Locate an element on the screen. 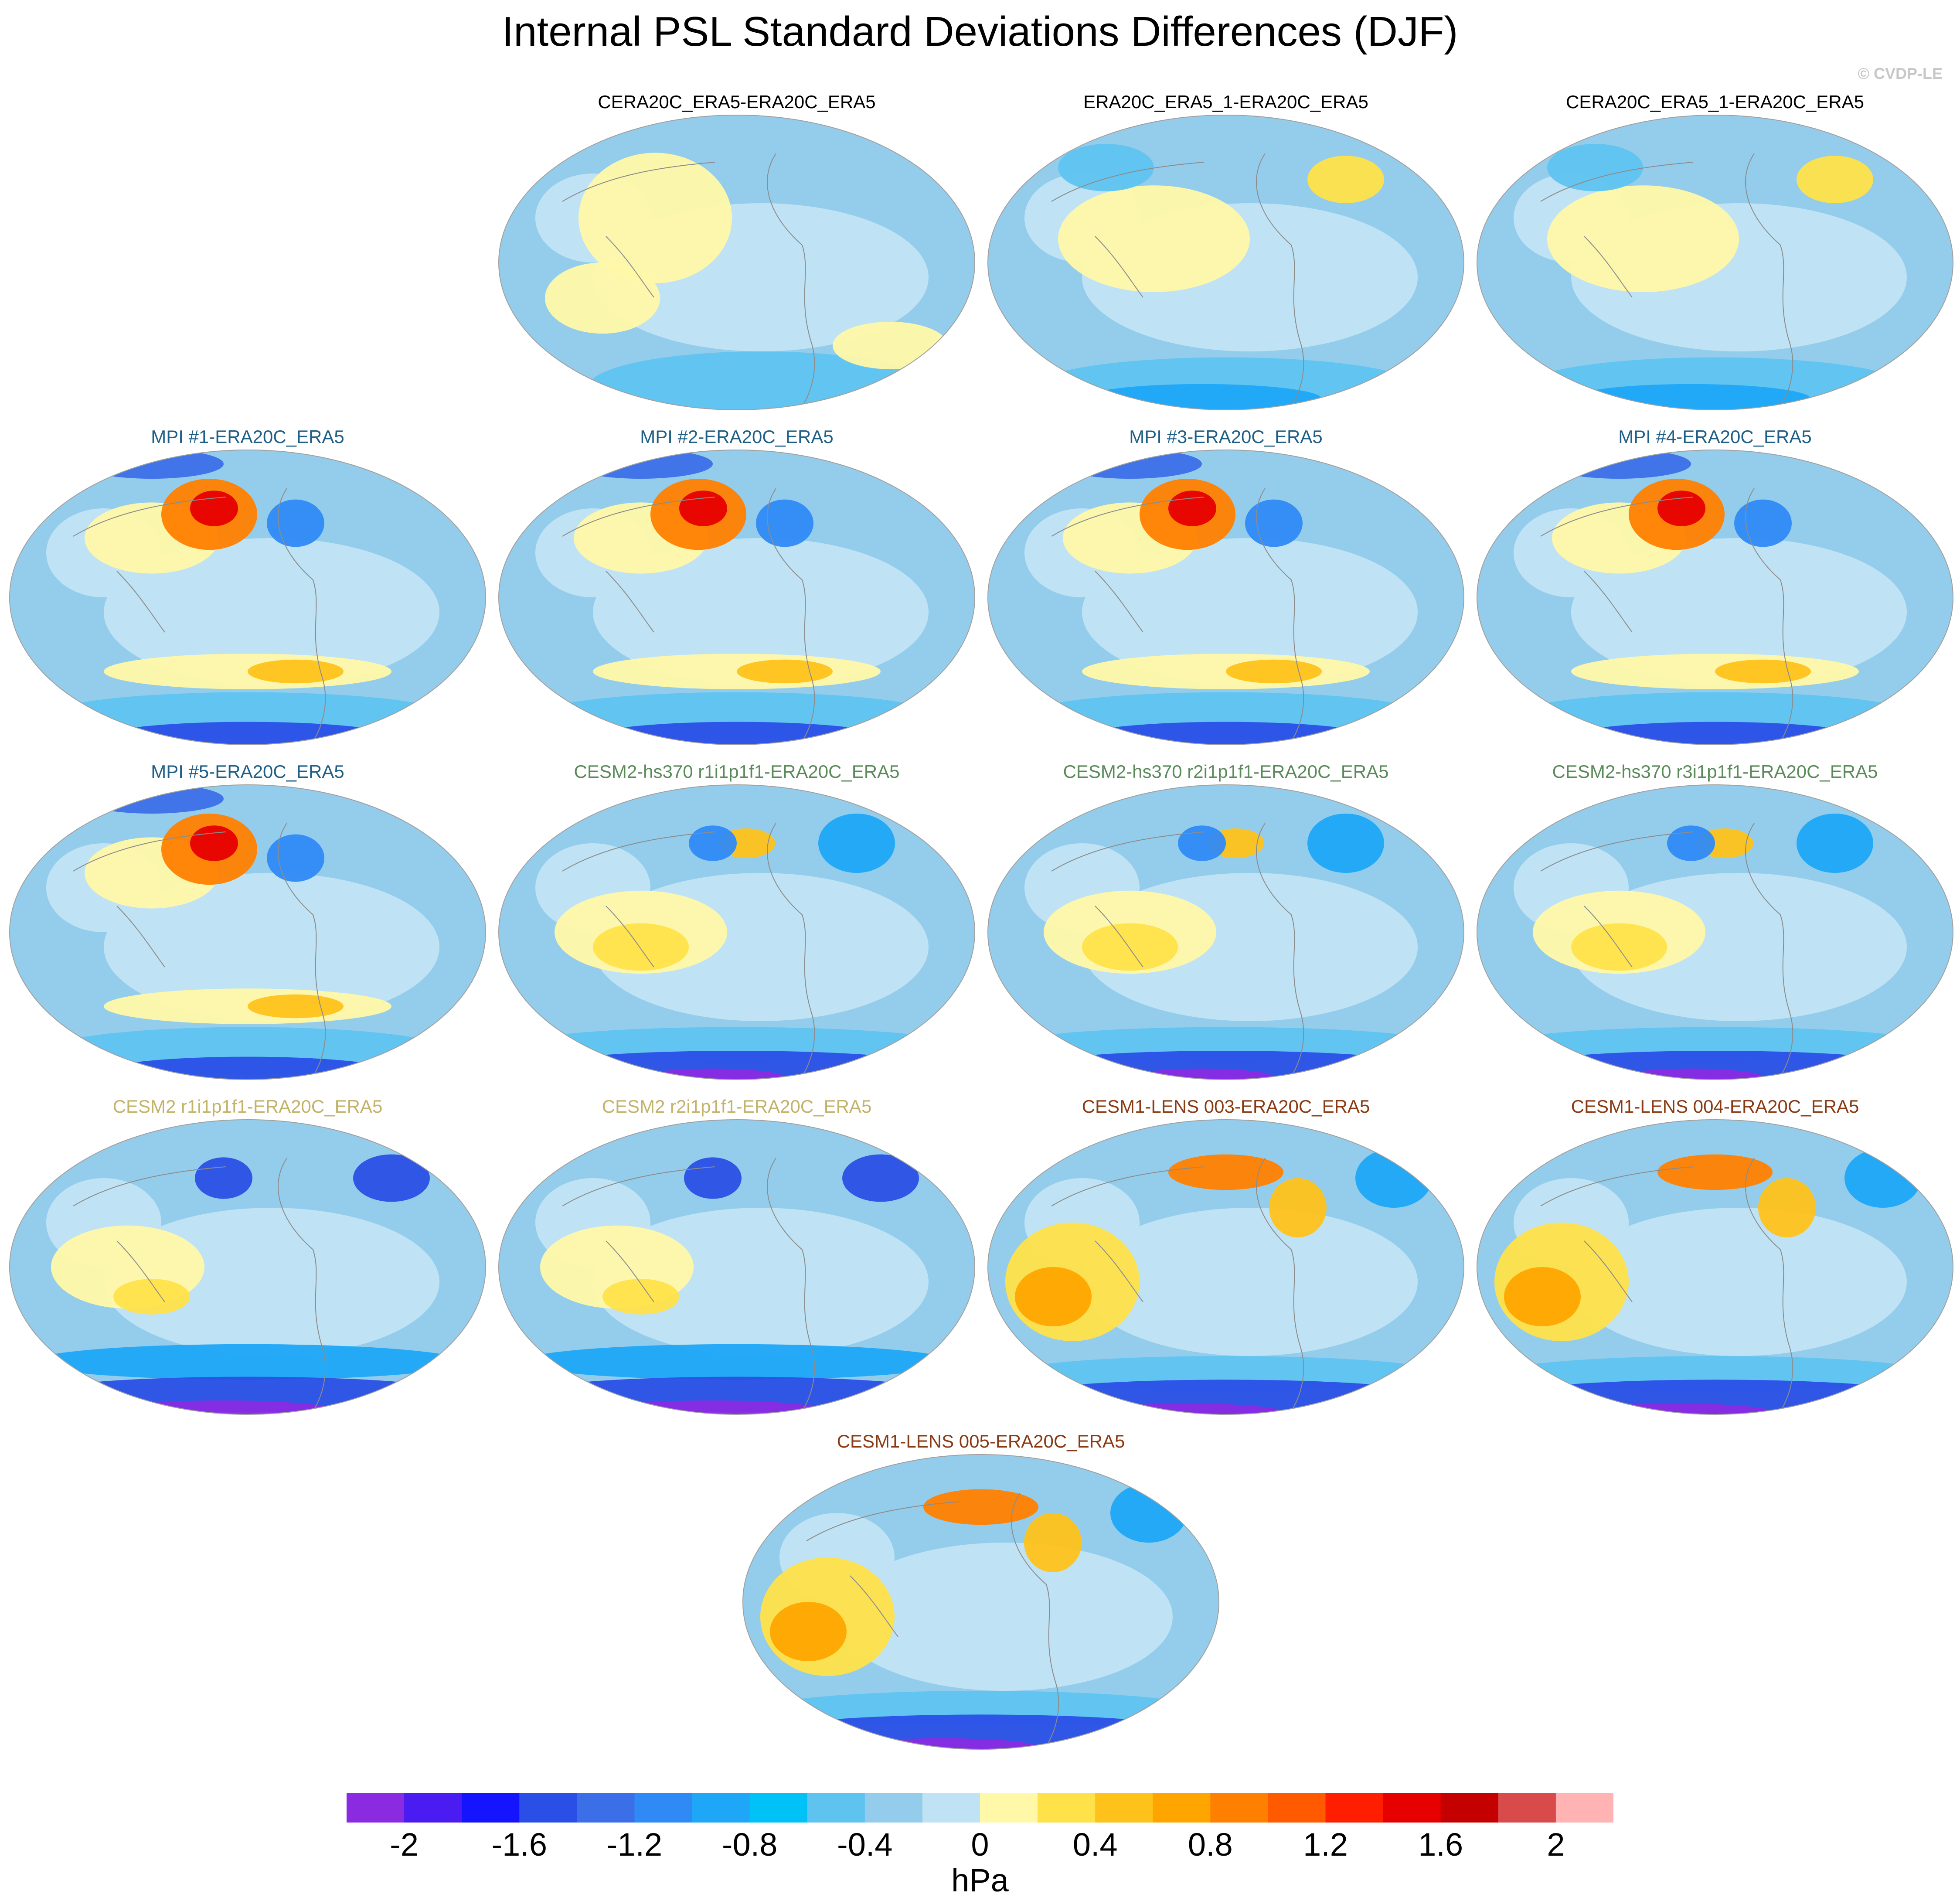 The height and width of the screenshot is (1901, 1960). map-panel: CESM2-hs370 r3i1p1f1-ERA20C_ERA5 is located at coordinates (1715, 922).